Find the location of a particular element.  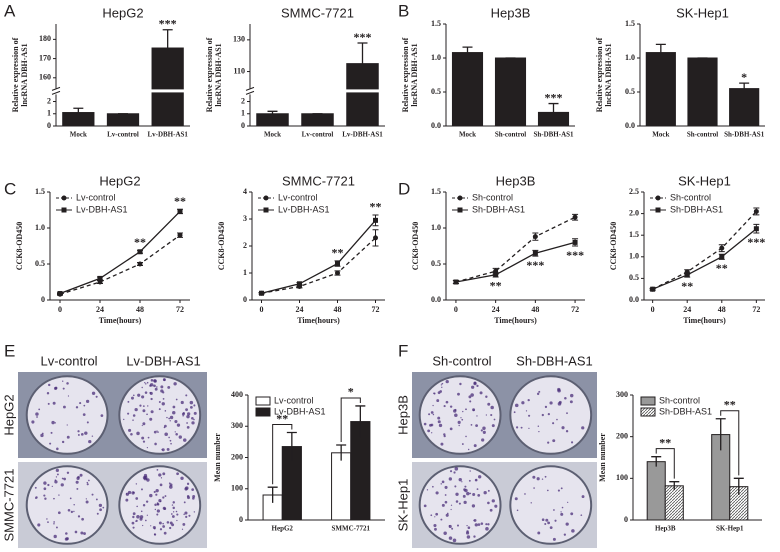

y-tick-label: 300 is located at coordinates (237, 425).